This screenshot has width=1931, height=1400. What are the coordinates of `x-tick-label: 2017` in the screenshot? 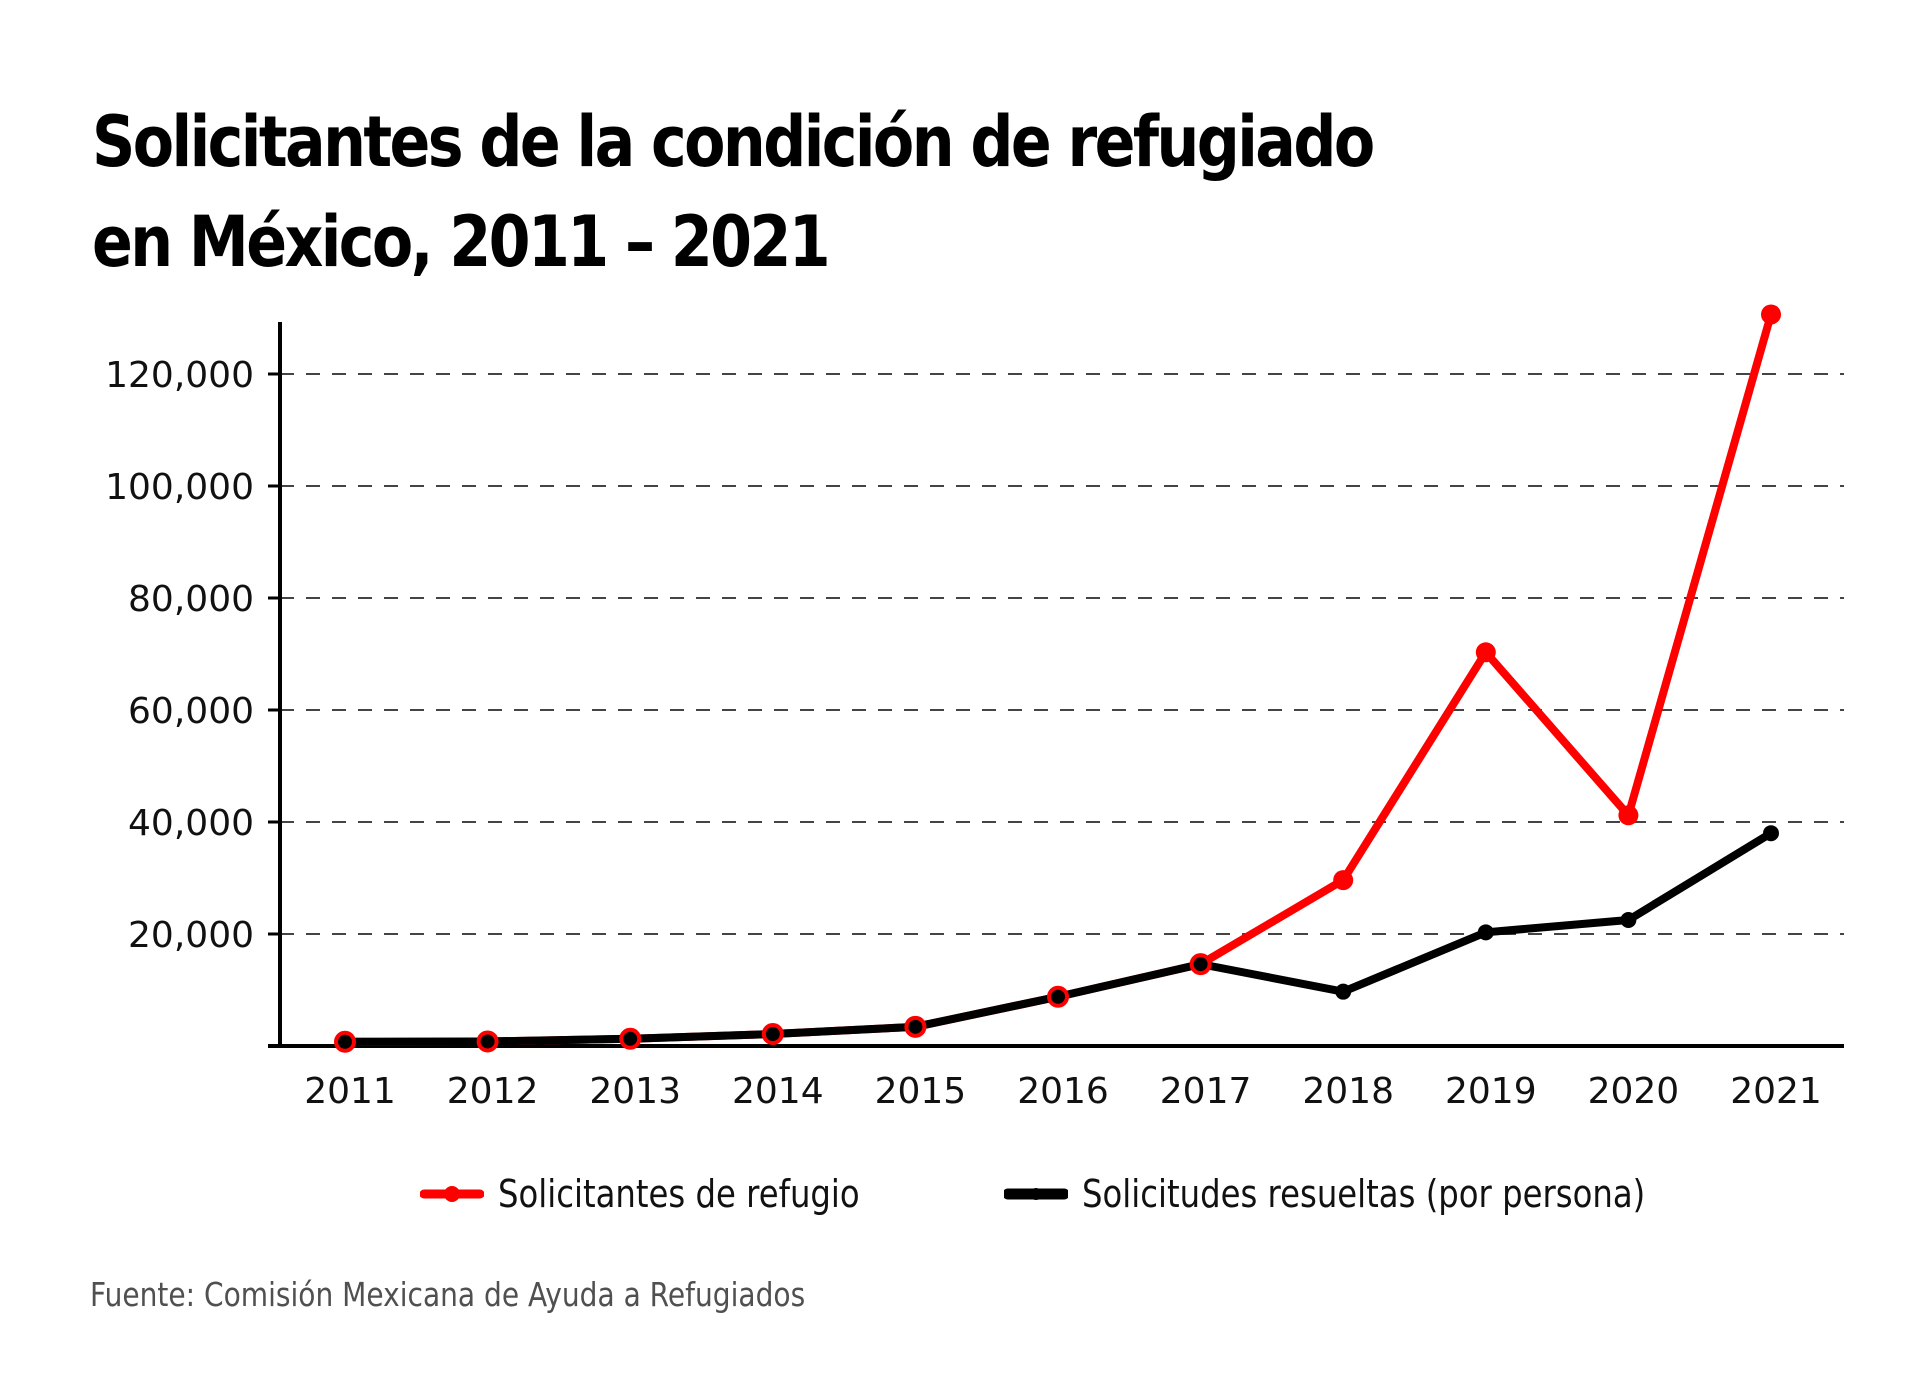 It's located at (1206, 1091).